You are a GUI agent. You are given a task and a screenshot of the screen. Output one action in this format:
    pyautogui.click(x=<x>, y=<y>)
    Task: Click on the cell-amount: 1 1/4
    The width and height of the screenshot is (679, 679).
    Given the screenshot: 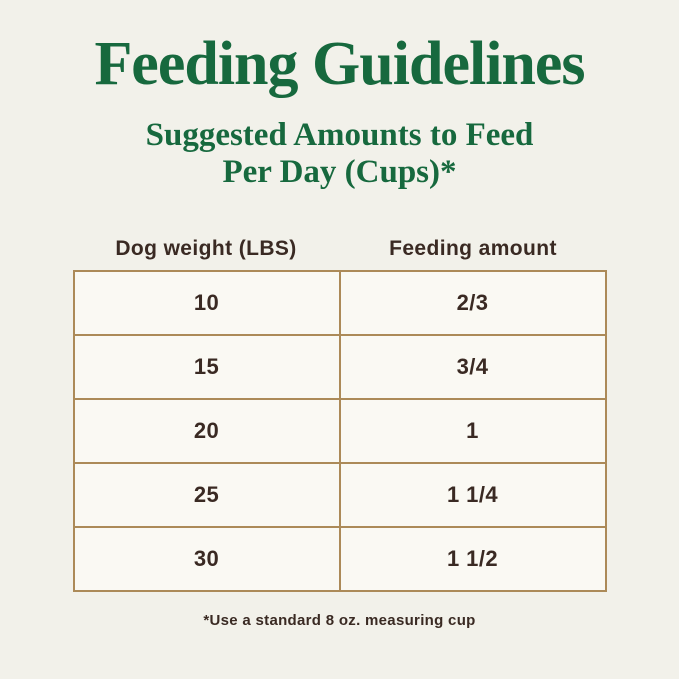 What is the action you would take?
    pyautogui.click(x=472, y=495)
    